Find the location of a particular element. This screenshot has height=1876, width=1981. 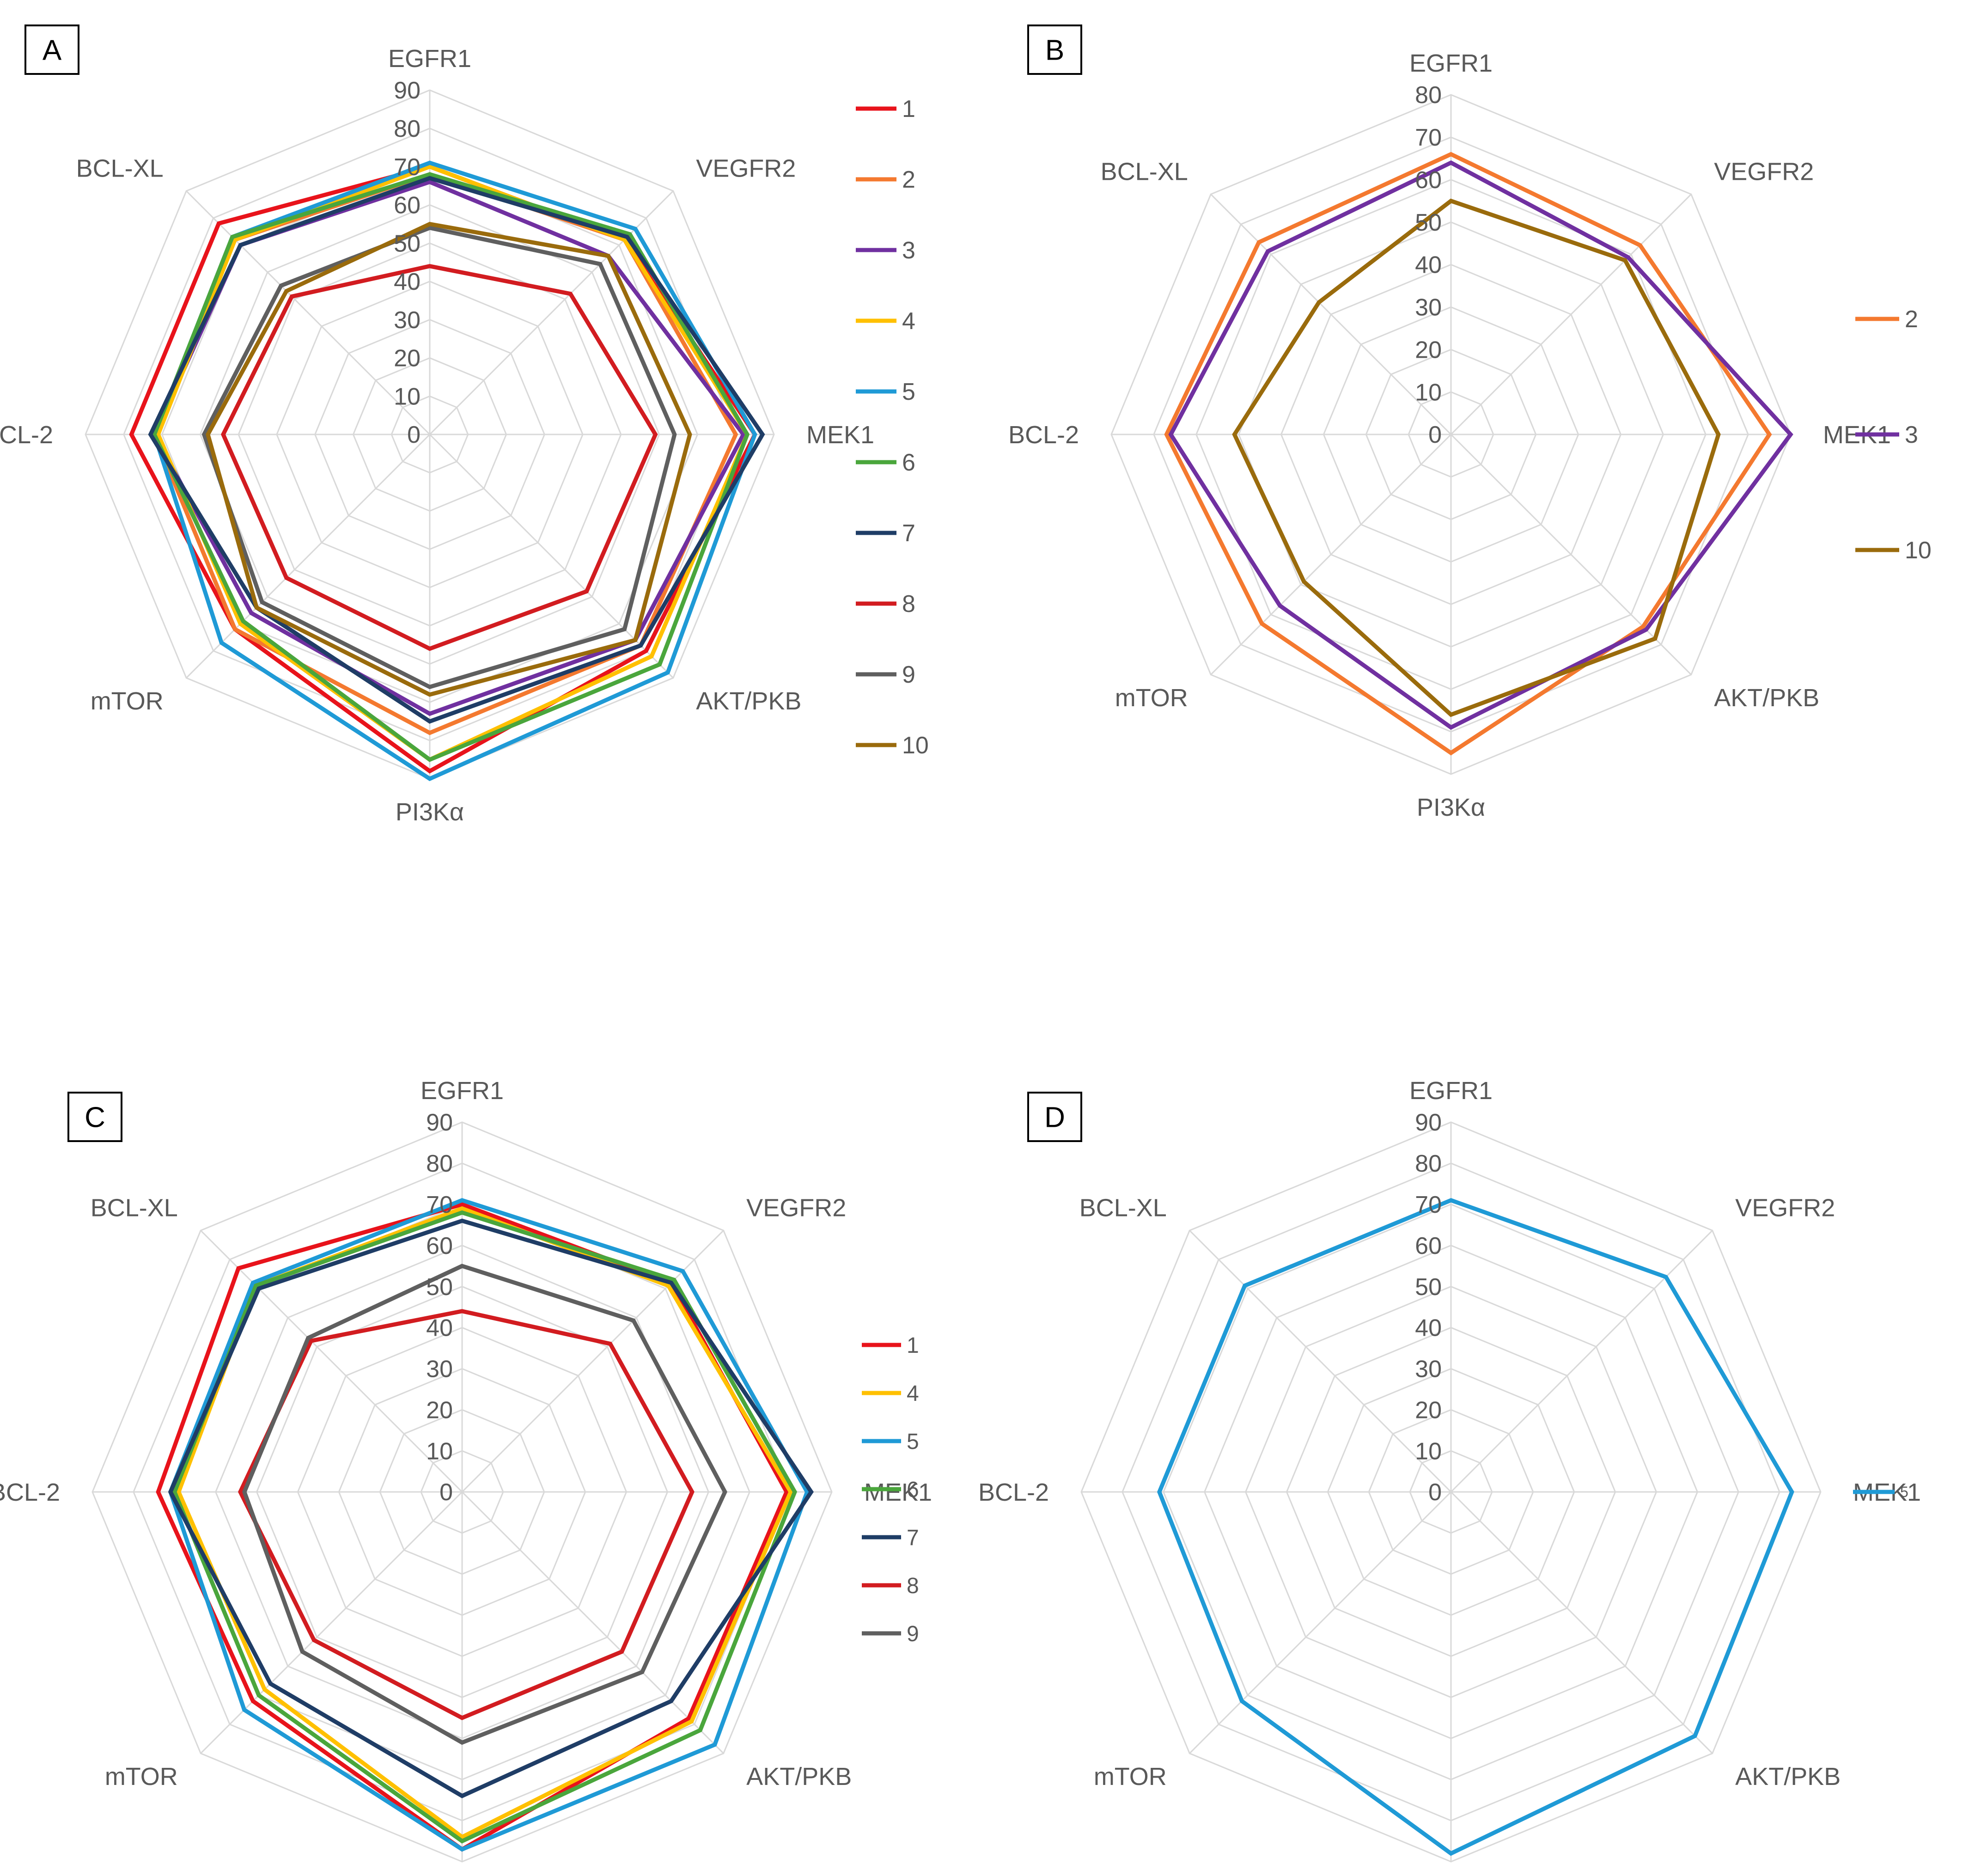

series-8-line is located at coordinates (440, 457).